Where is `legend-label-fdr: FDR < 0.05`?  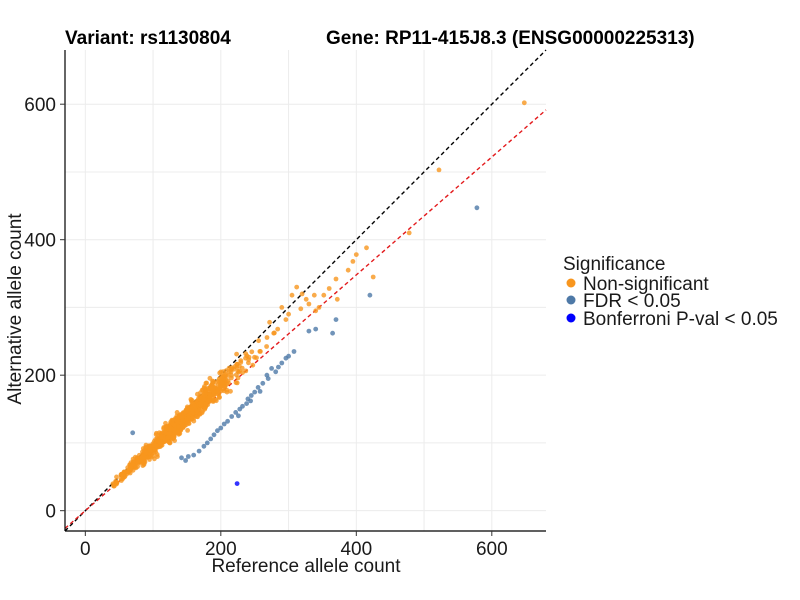
legend-label-fdr: FDR < 0.05 is located at coordinates (632, 301).